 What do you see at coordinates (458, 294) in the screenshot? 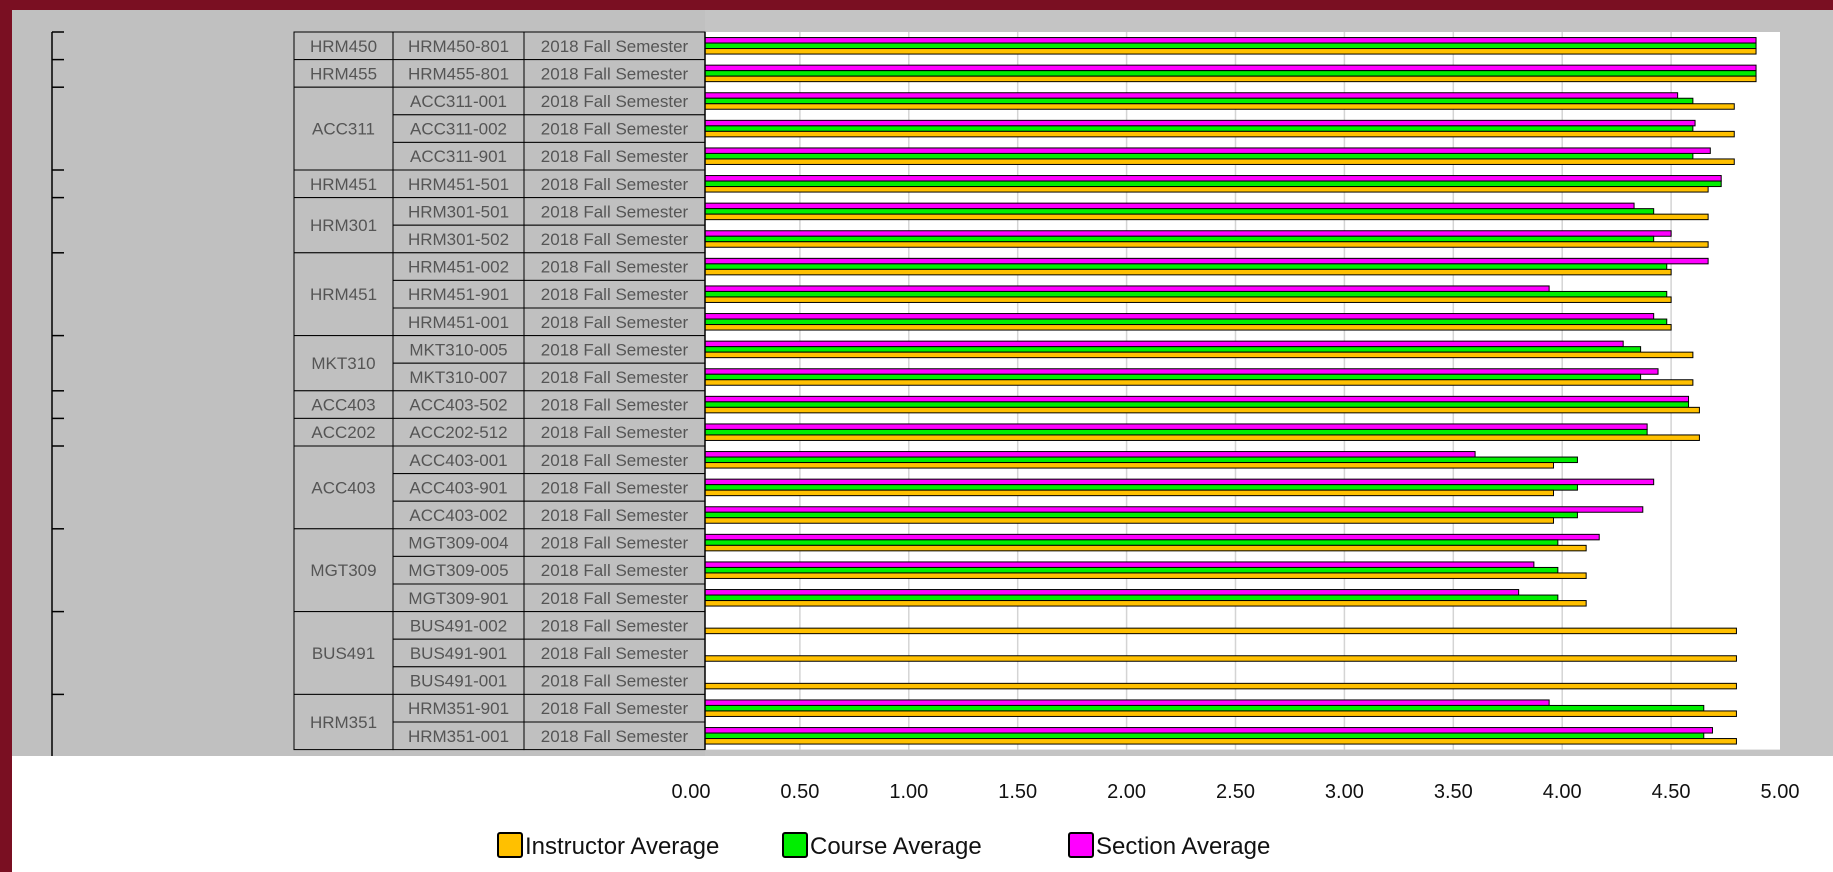
I see `section-label: HRM451-901` at bounding box center [458, 294].